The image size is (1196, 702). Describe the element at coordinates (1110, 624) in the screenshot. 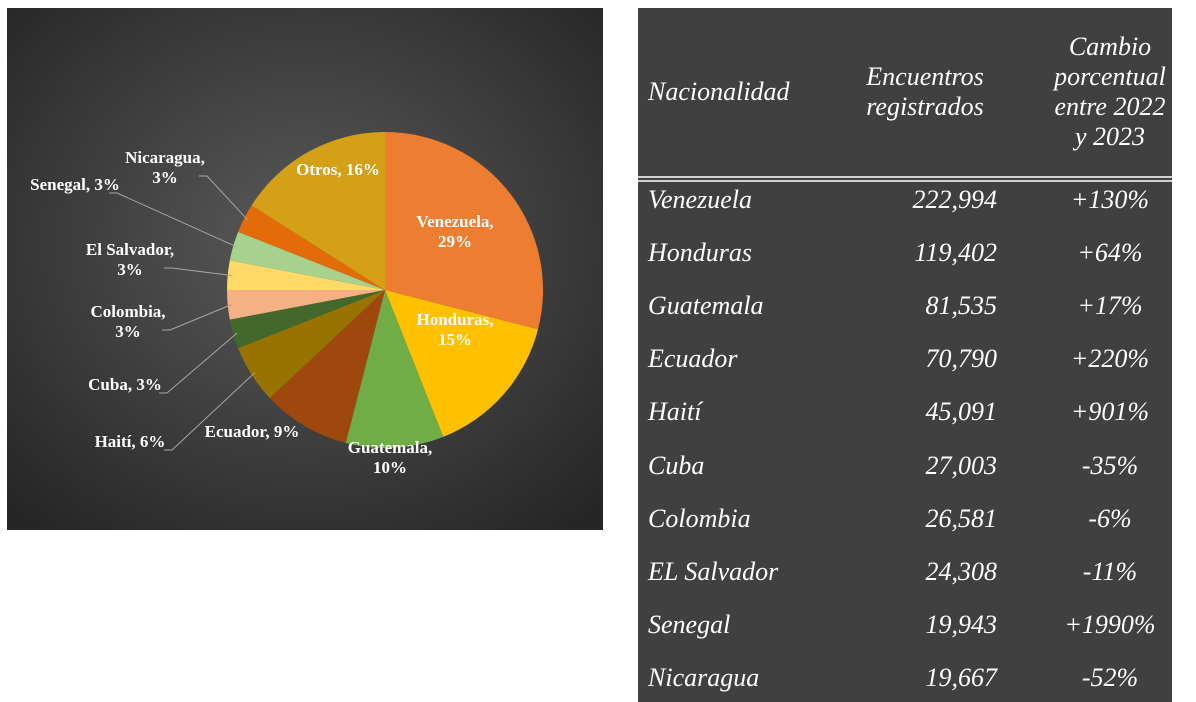

I see `table-cell: +1990%` at that location.